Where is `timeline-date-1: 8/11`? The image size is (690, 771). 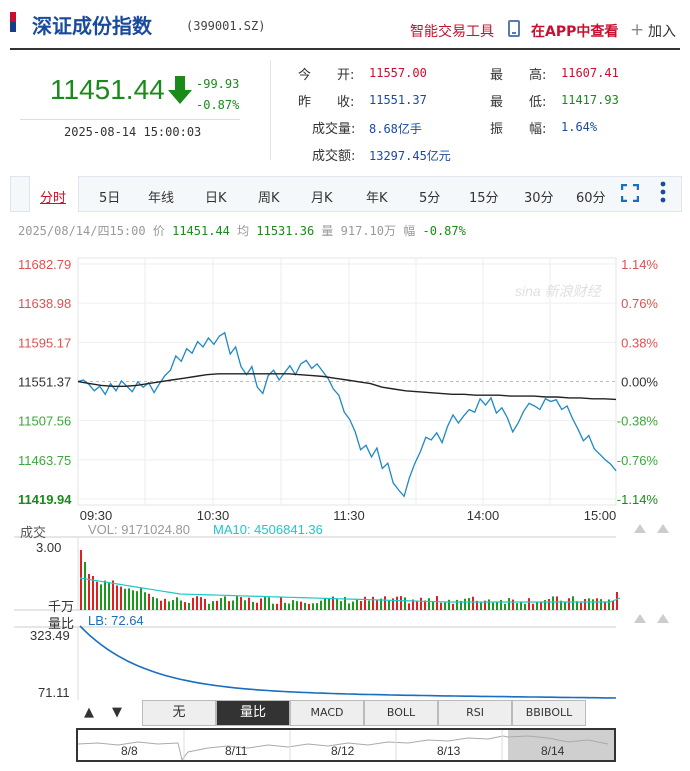 timeline-date-1: 8/11 is located at coordinates (236, 751).